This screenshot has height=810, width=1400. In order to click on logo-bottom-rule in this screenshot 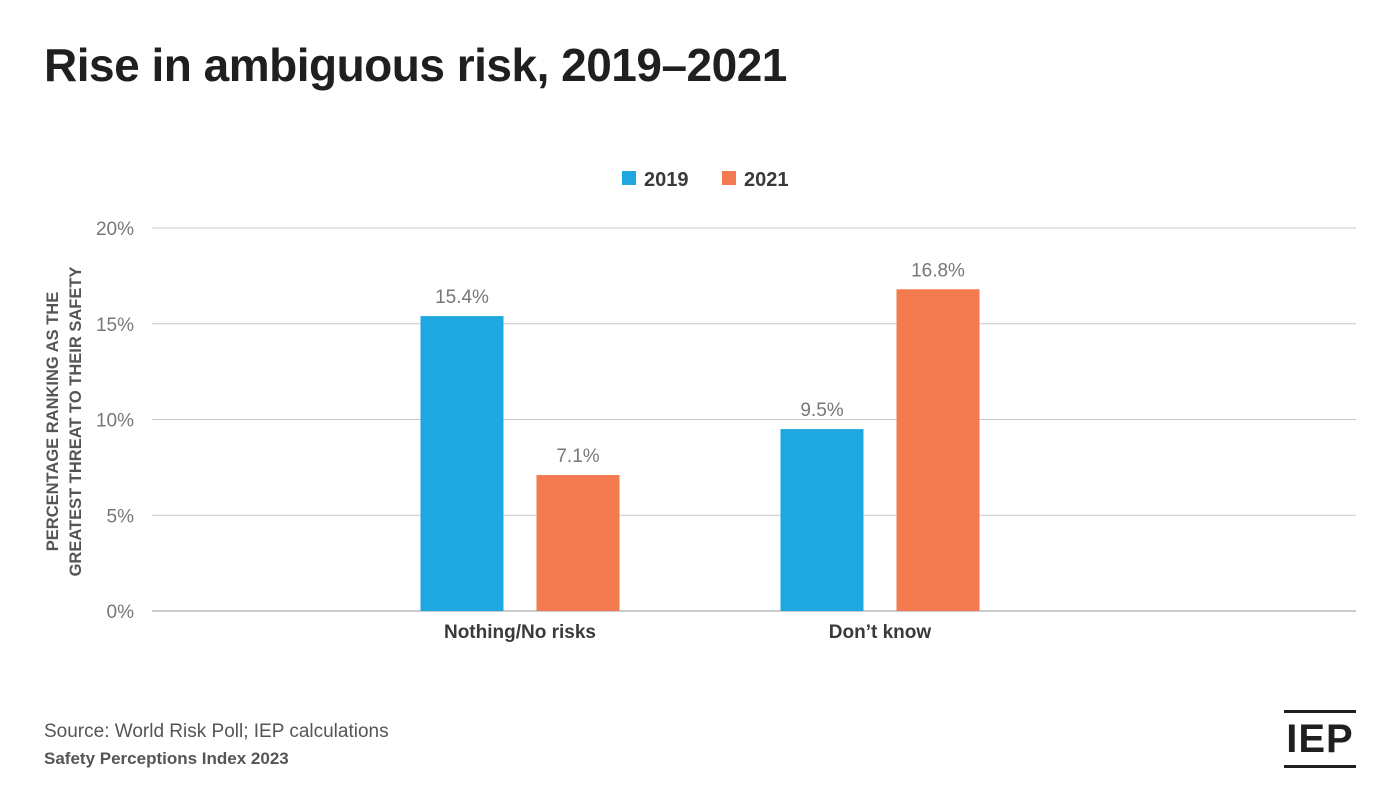, I will do `click(1320, 766)`.